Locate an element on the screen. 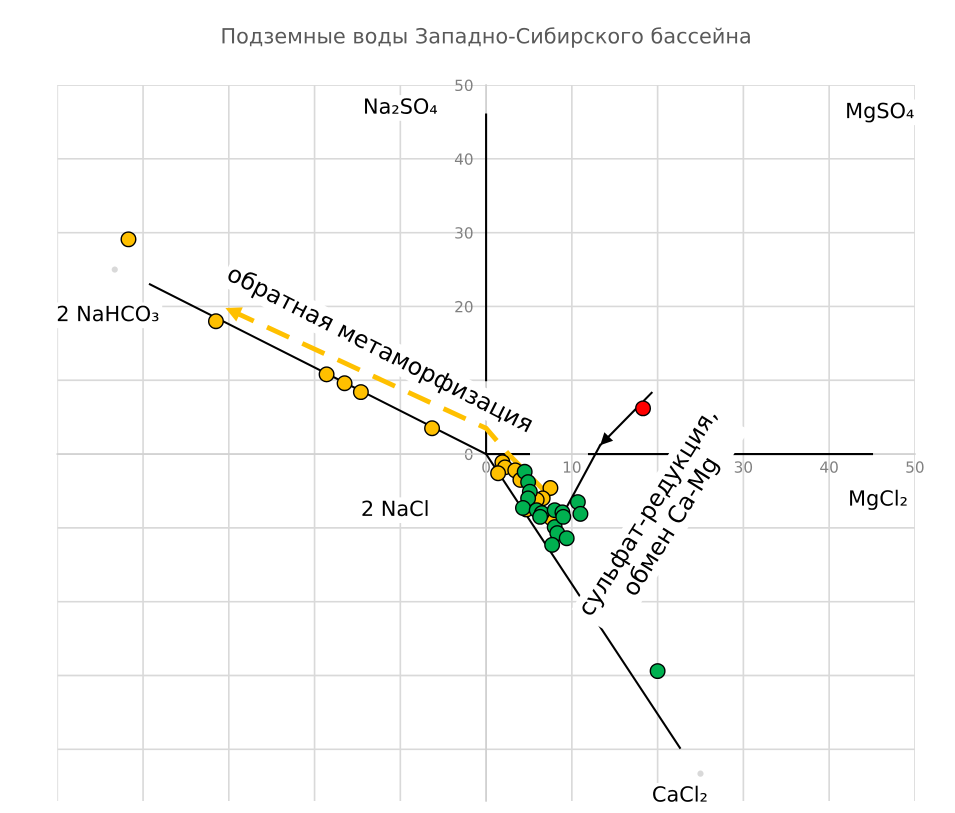  y-tick-label: 40 is located at coordinates (463, 159).